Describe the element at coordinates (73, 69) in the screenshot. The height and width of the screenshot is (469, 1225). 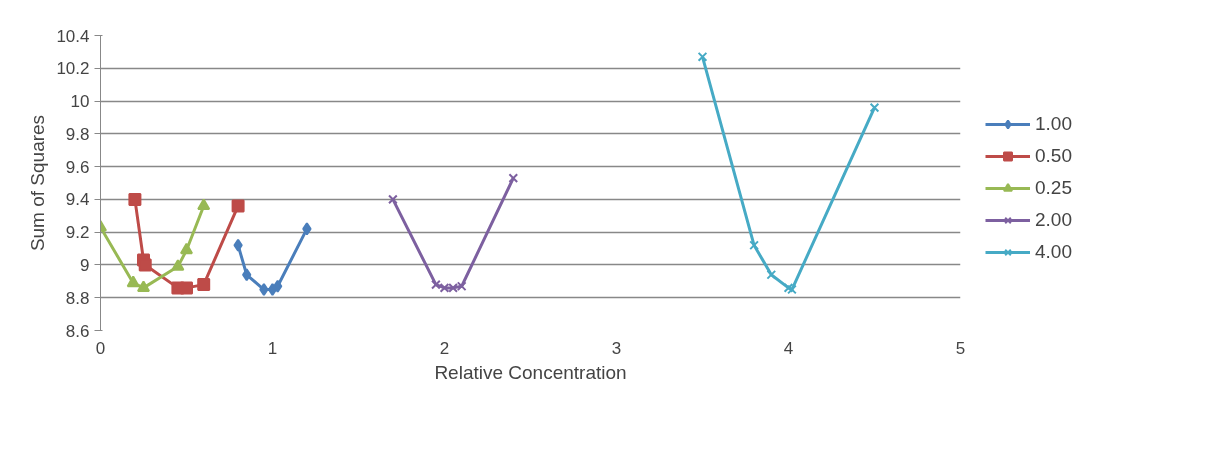
I see `y-tick-label: 10.2` at that location.